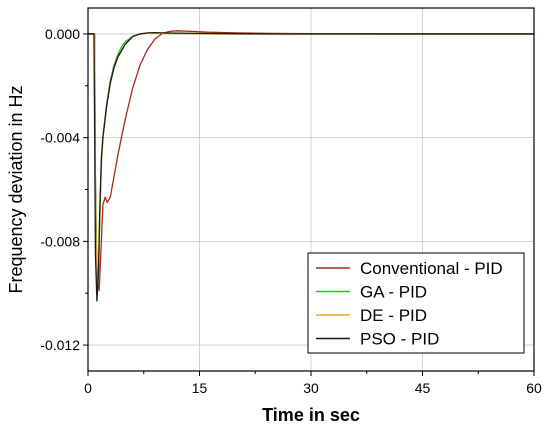 The width and height of the screenshot is (550, 433). Describe the element at coordinates (393, 315) in the screenshot. I see `legend-label: DE - PID` at that location.